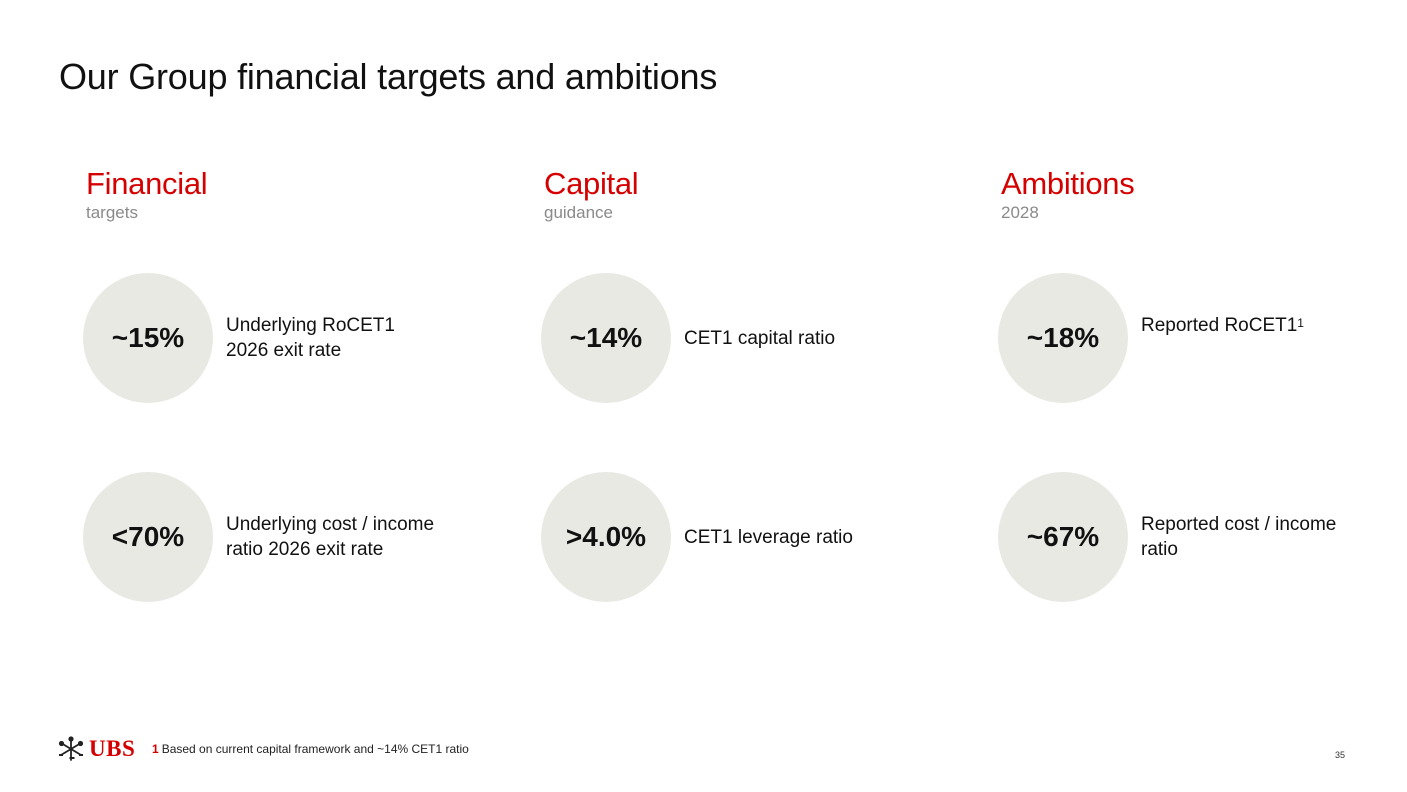 The width and height of the screenshot is (1407, 792). I want to click on column-subheading: targets, so click(112, 212).